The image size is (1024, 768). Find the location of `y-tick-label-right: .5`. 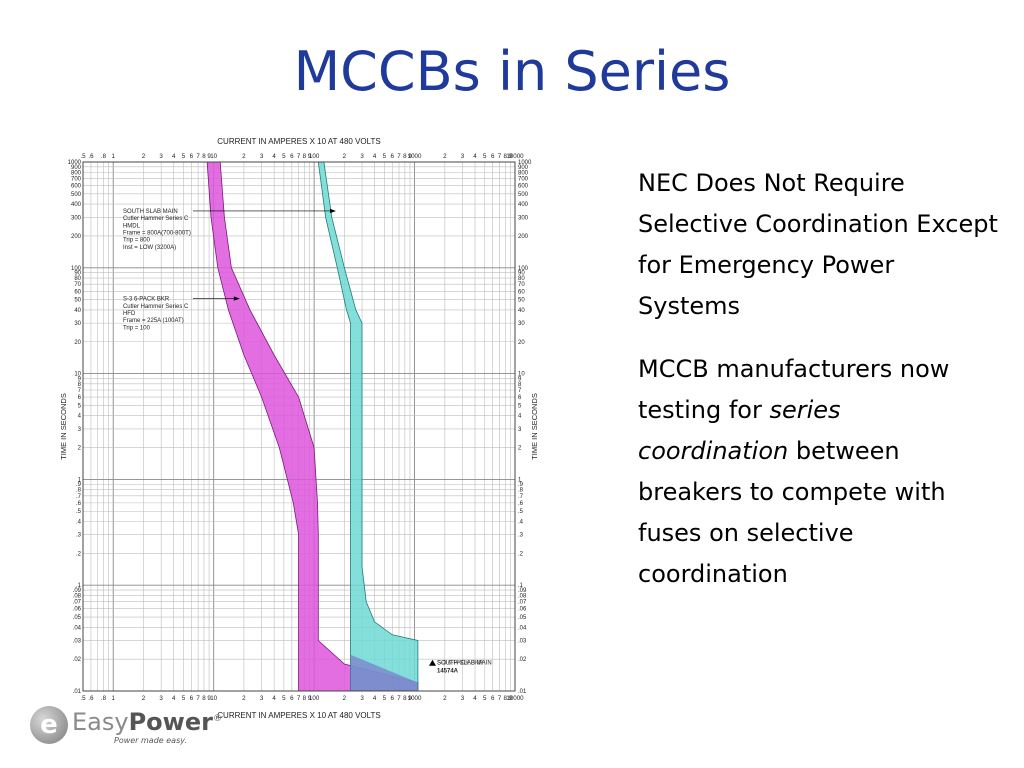

y-tick-label-right: .5 is located at coordinates (521, 512).